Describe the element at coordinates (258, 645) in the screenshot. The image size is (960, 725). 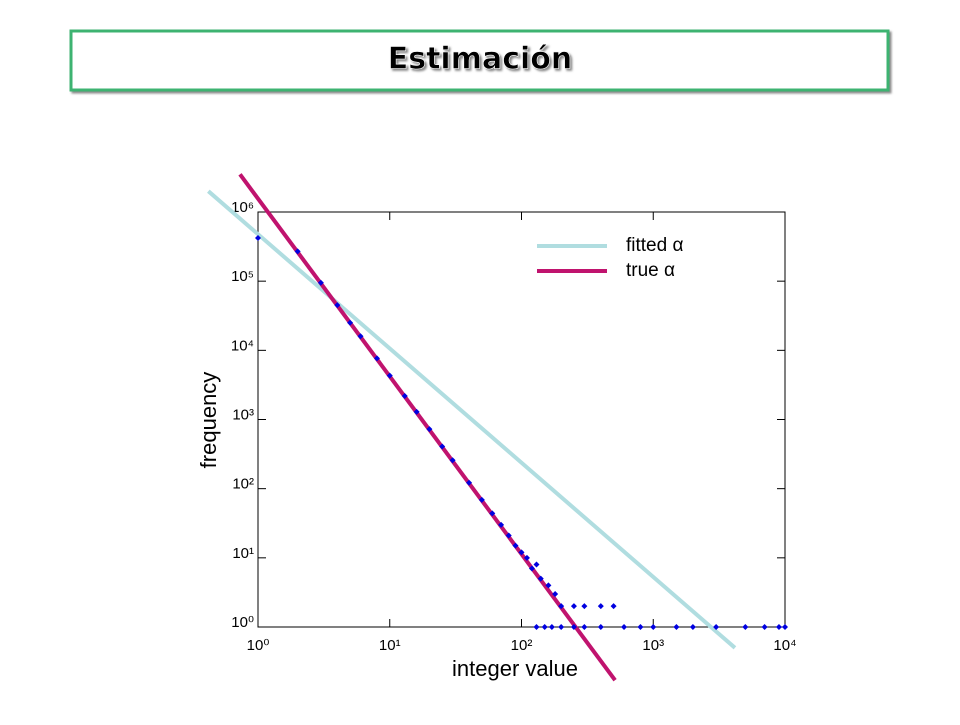
I see `x-tick-label: 10⁰` at that location.